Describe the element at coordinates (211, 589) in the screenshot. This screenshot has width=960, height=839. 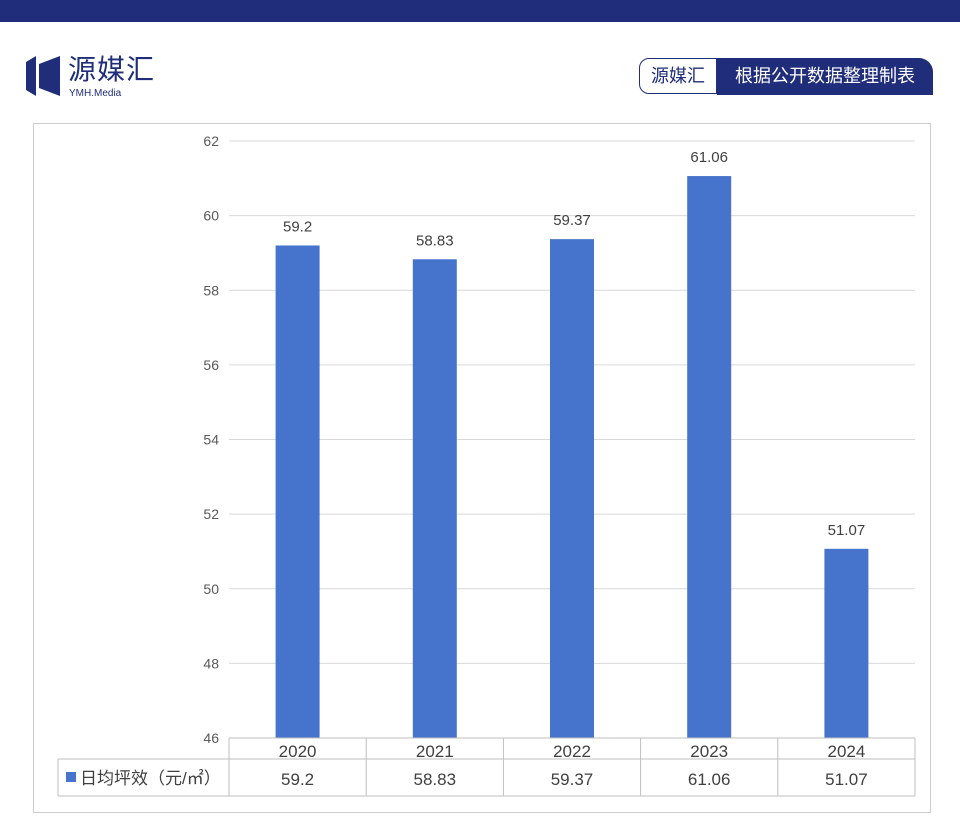
I see `y-tick-label: 50` at that location.